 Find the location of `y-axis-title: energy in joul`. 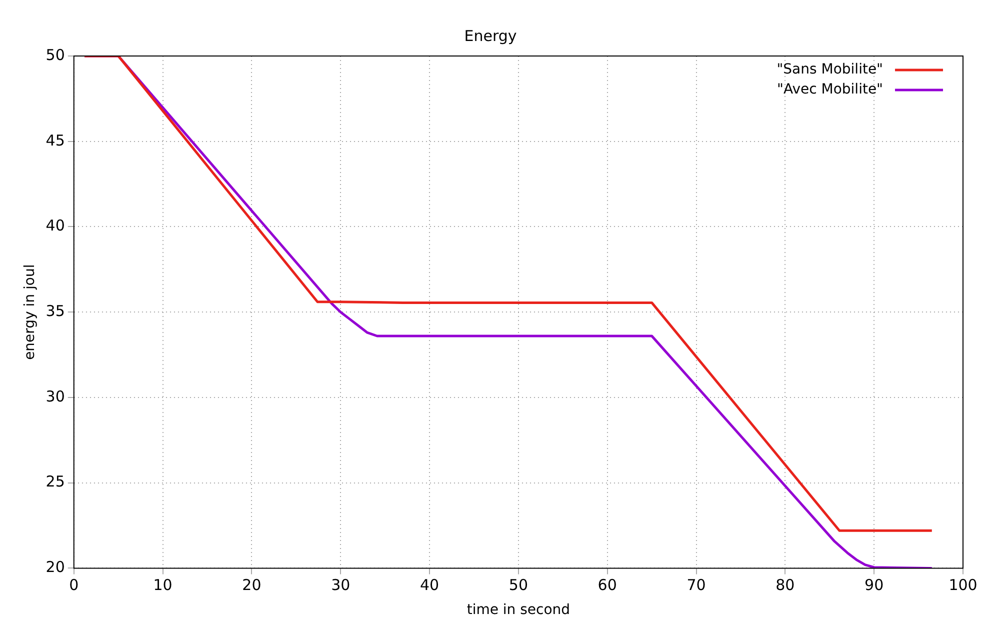

y-axis-title: energy in joul is located at coordinates (30, 312).